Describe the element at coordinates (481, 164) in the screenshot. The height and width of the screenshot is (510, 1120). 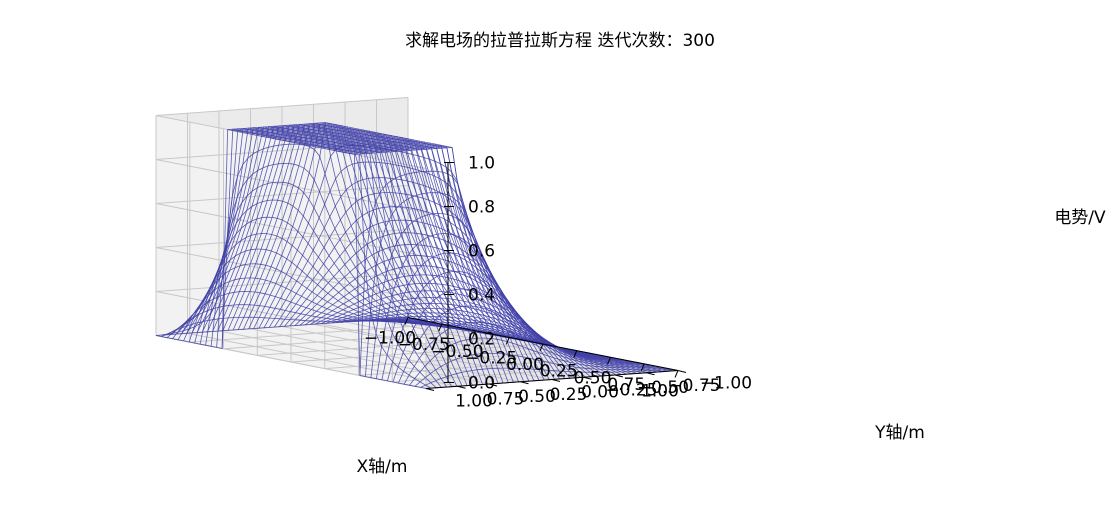
I see `z-tick-label: 1.0` at that location.